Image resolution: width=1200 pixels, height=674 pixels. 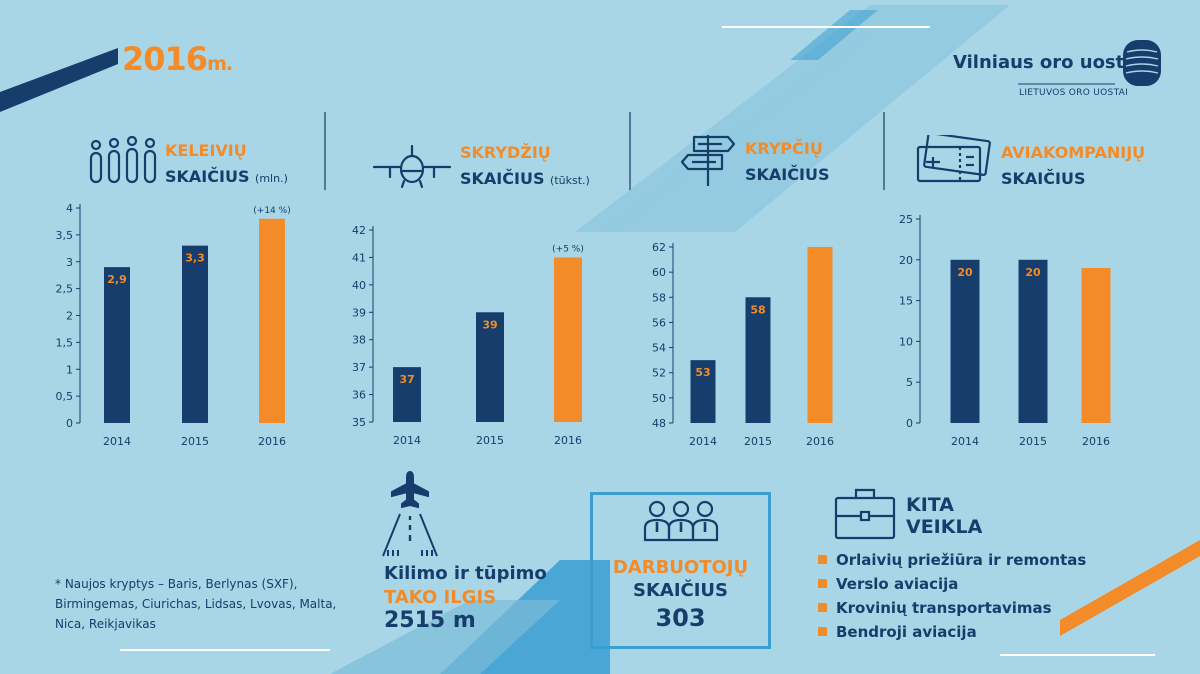 What do you see at coordinates (680, 618) in the screenshot?
I see `employees-count: 303` at bounding box center [680, 618].